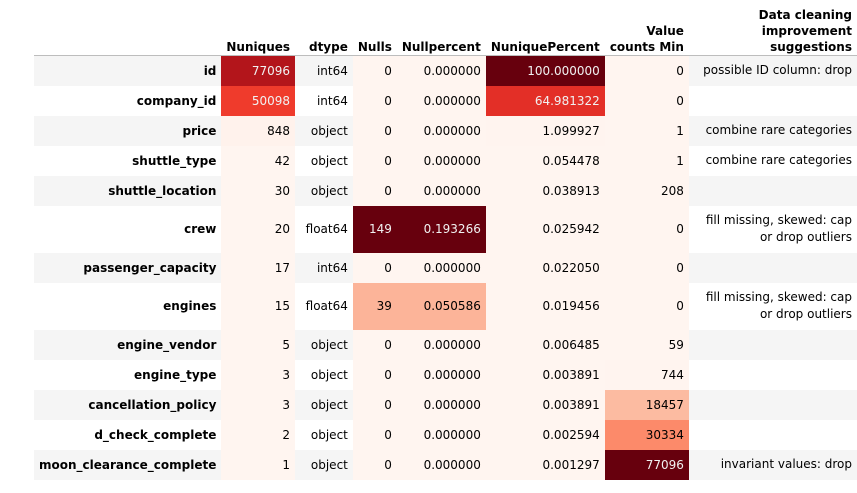 The height and width of the screenshot is (493, 857). I want to click on value-counts-min-cell: 744, so click(646, 374).